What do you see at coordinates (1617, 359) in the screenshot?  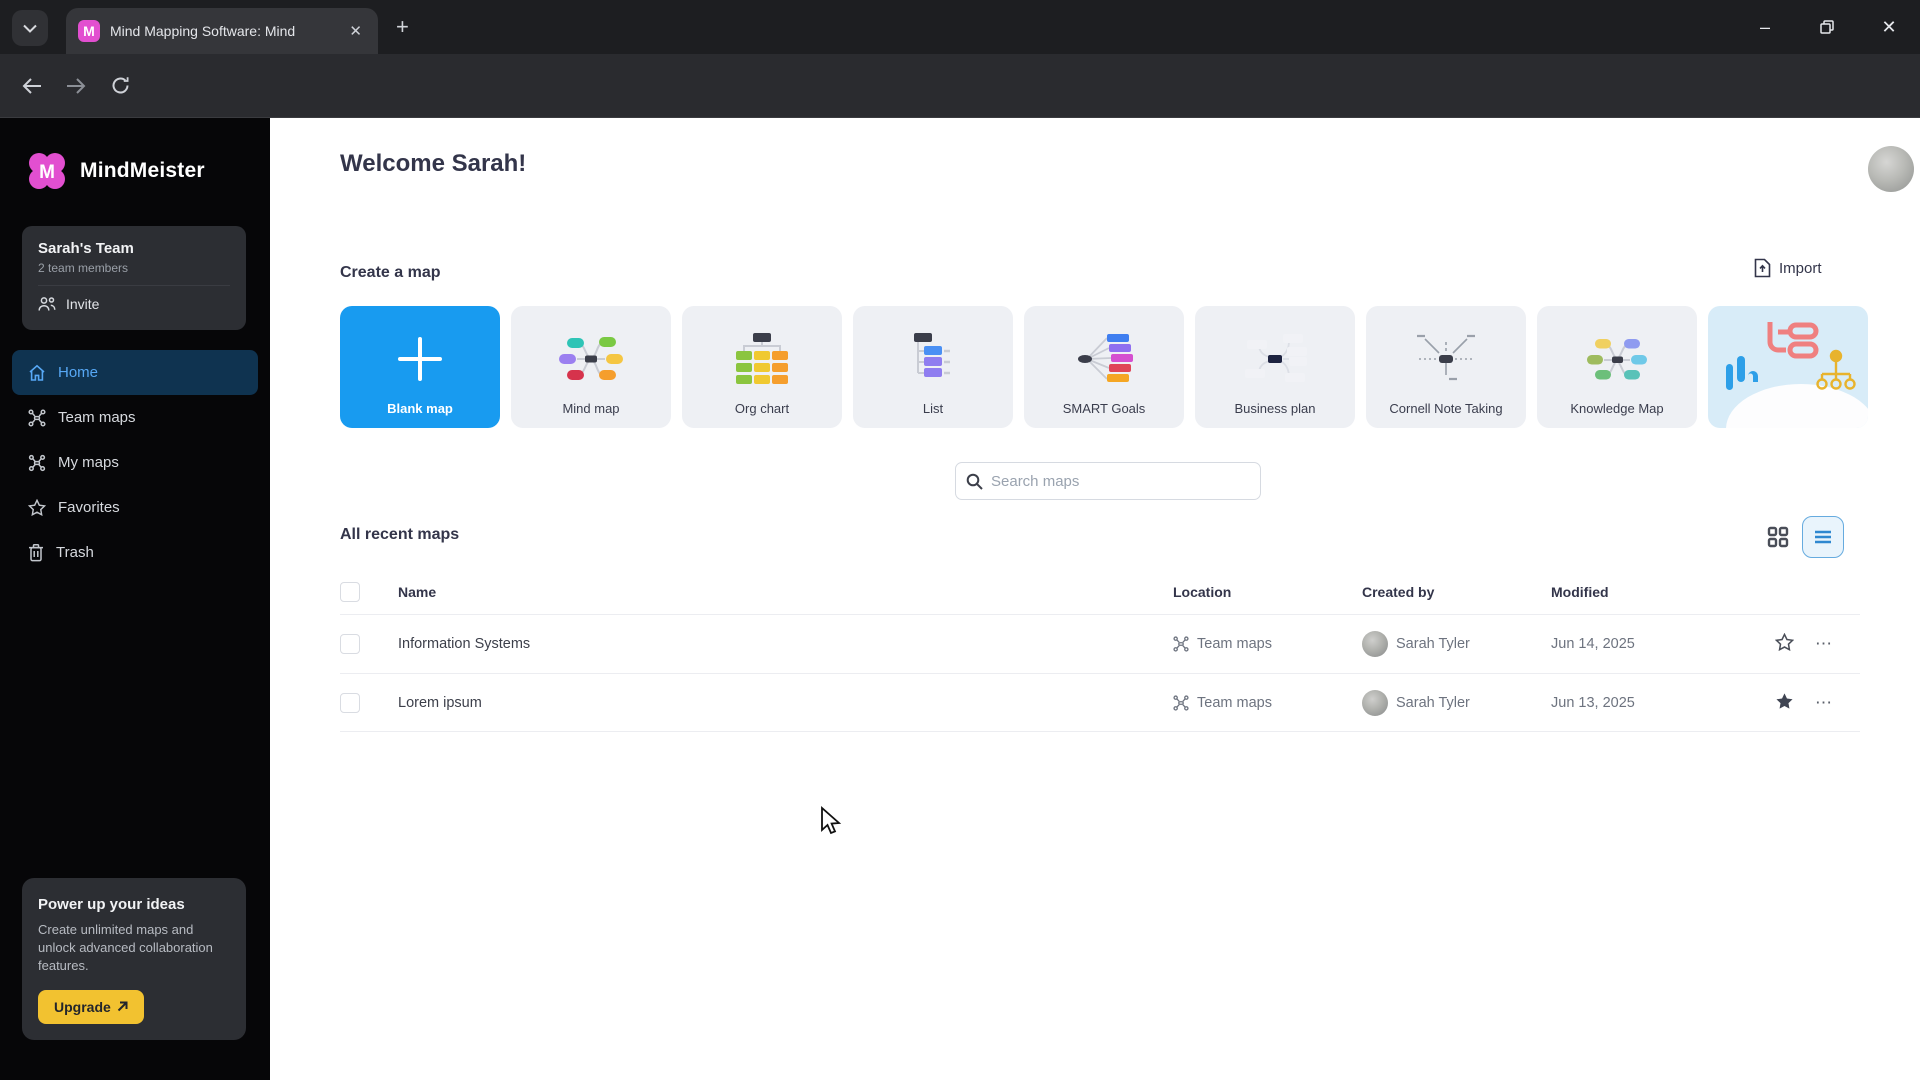 I see `knowledge-map-icon` at bounding box center [1617, 359].